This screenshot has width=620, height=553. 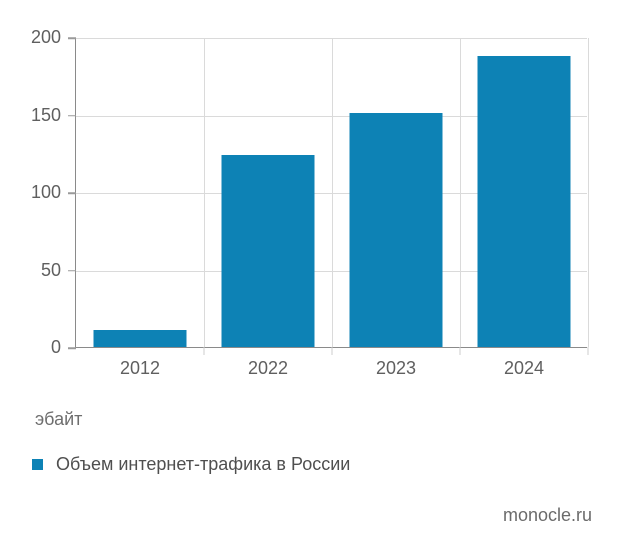 What do you see at coordinates (524, 201) in the screenshot?
I see `bar-2024` at bounding box center [524, 201].